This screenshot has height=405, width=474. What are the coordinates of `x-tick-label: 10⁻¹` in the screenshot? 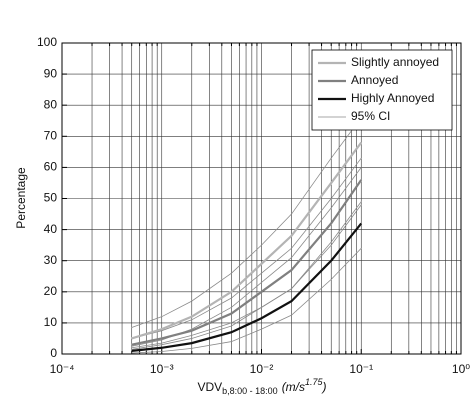 It's located at (361, 369).